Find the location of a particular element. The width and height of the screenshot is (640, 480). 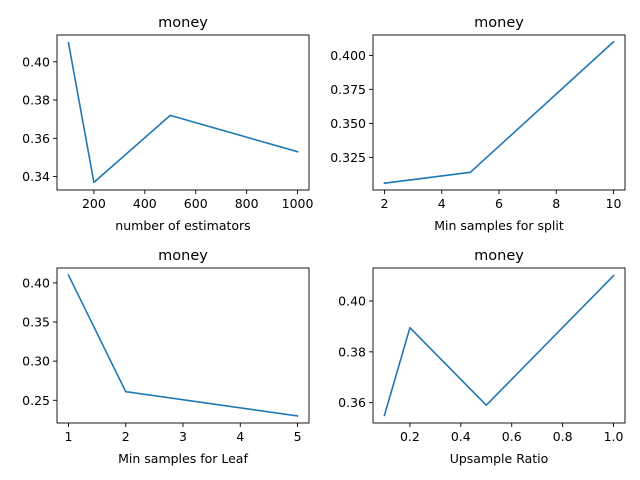

x-tick-label: 1.0 is located at coordinates (614, 436).